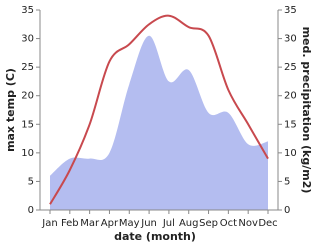 The image size is (320, 247). Describe the element at coordinates (31, 210) in the screenshot. I see `y-tick-label: 0` at that location.